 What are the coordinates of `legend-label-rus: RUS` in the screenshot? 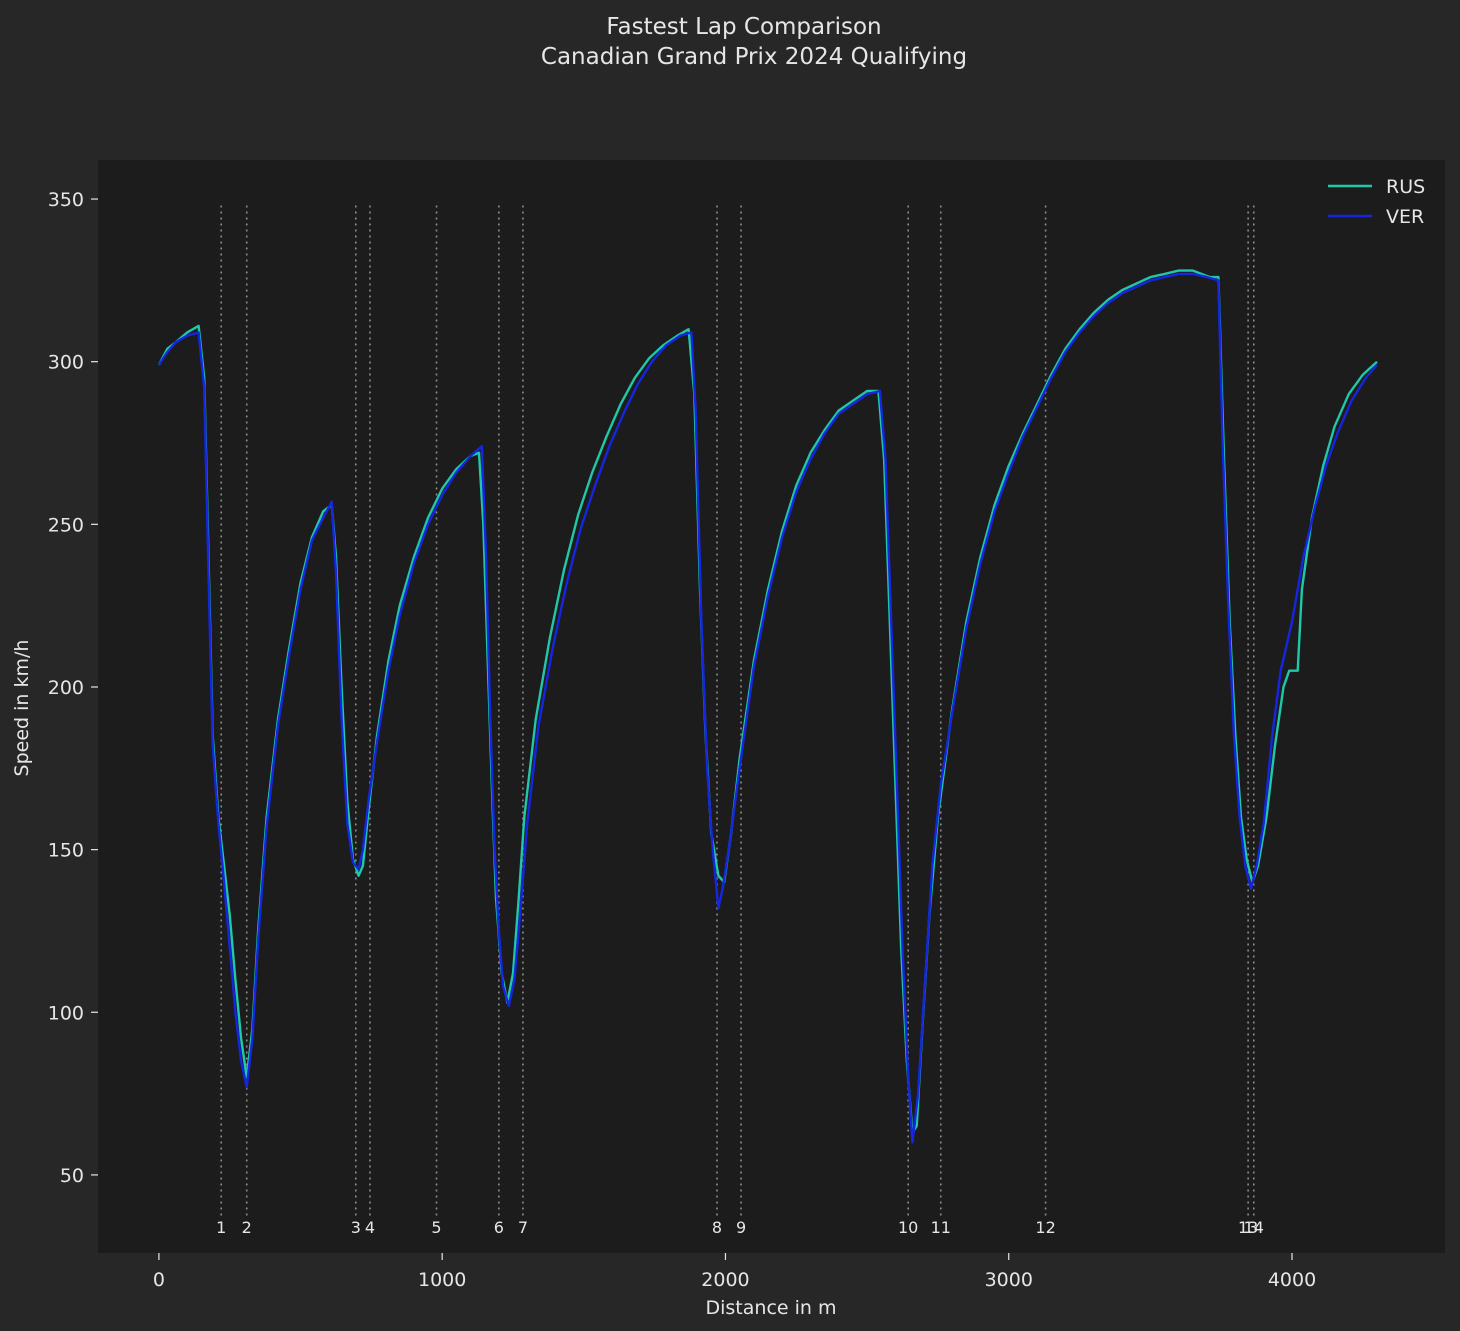 It's located at (1405, 187).